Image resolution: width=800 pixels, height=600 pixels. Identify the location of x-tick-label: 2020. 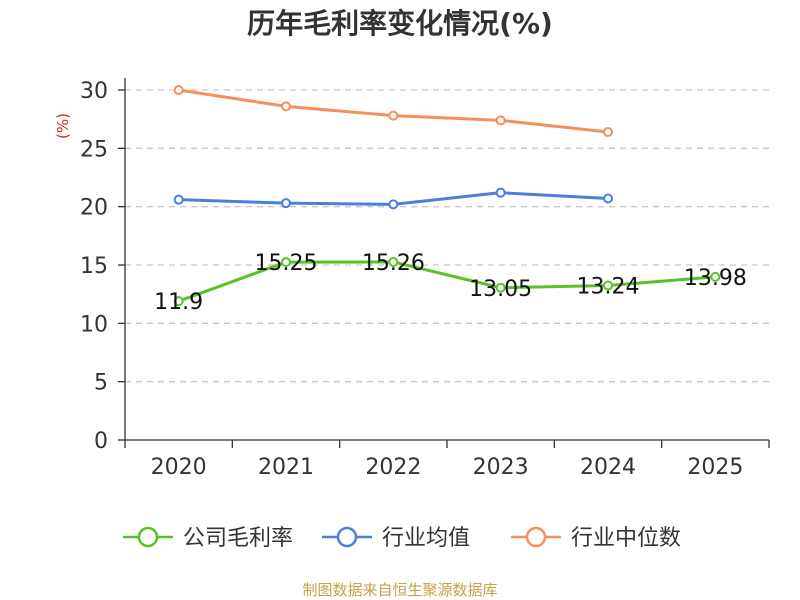
(179, 467).